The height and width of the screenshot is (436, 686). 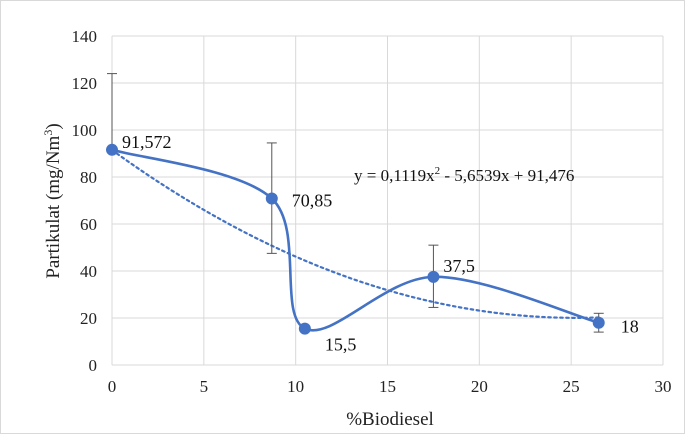 What do you see at coordinates (507, 175) in the screenshot?
I see `trendline-equation-rest: - 5,6539x + 91,476` at bounding box center [507, 175].